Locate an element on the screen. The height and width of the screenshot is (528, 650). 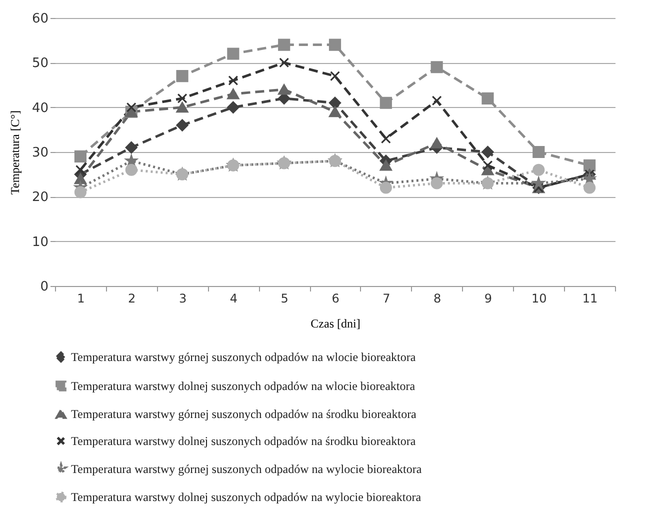
x-tick-label: 10 is located at coordinates (539, 299).